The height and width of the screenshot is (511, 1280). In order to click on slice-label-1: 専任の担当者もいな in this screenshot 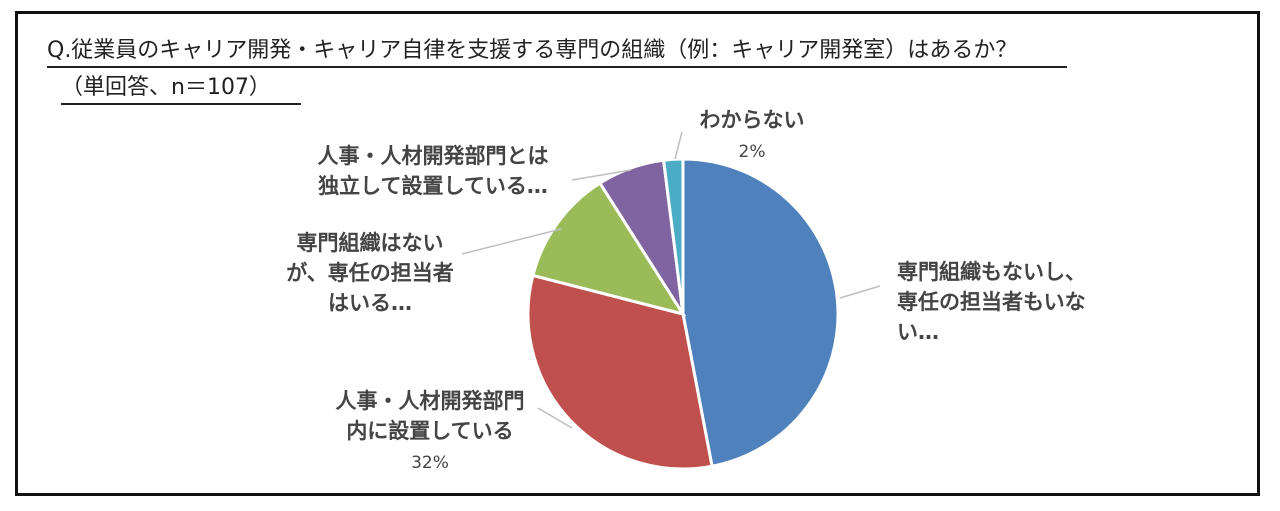, I will do `click(991, 302)`.